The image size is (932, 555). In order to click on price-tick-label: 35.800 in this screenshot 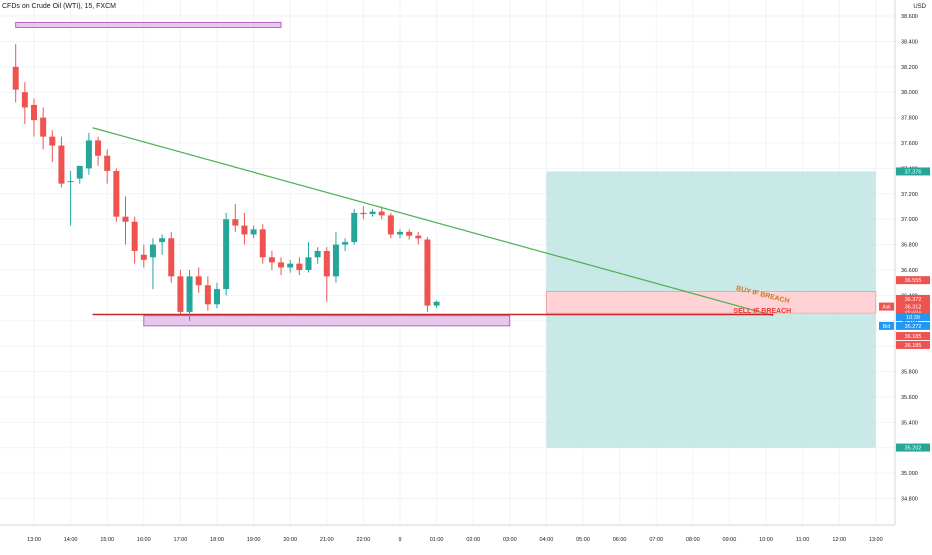, I will do `click(909, 373)`.